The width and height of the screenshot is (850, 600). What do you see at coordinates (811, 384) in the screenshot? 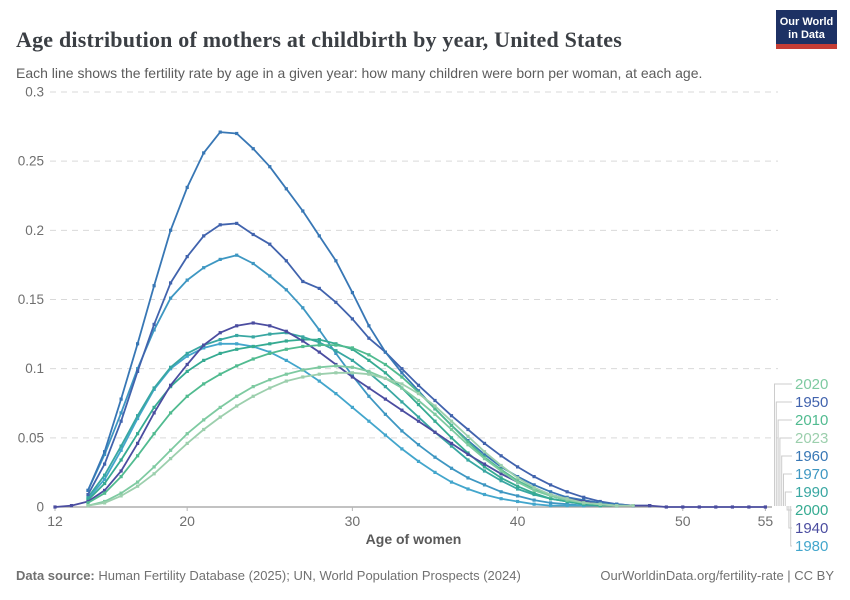
I see `legend-label-2020: 2020` at bounding box center [811, 384].